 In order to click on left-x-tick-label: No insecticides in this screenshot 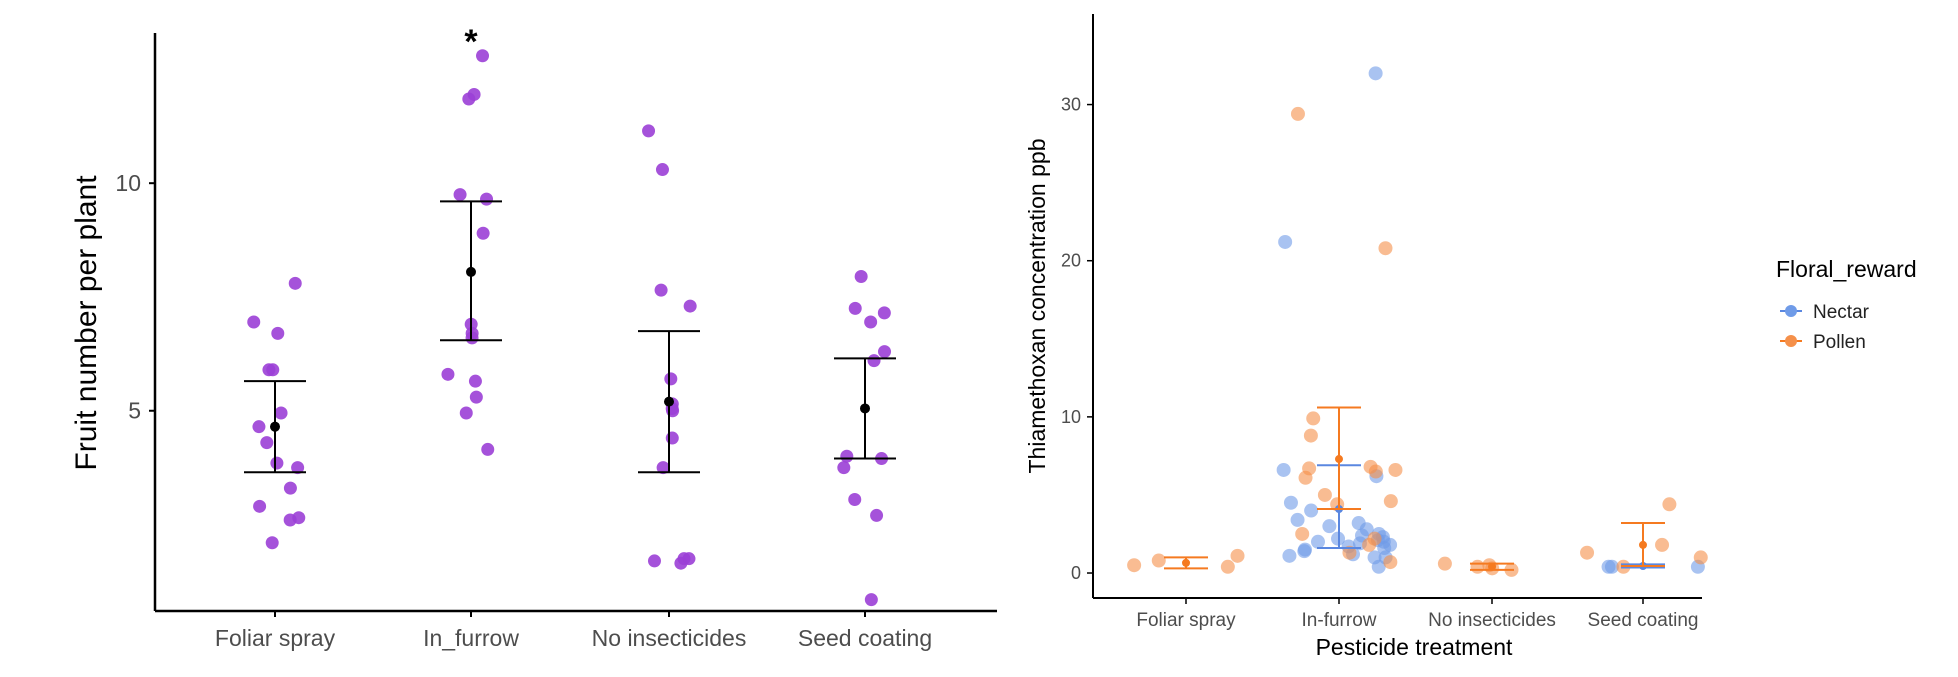, I will do `click(669, 638)`.